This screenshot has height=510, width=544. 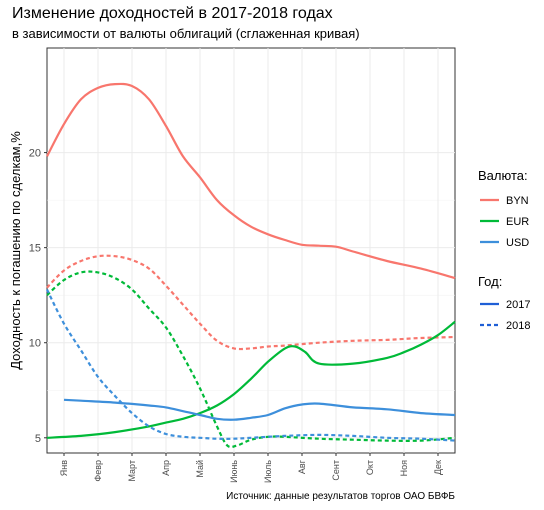 I want to click on x-tick-label: Авг, so click(x=302, y=466).